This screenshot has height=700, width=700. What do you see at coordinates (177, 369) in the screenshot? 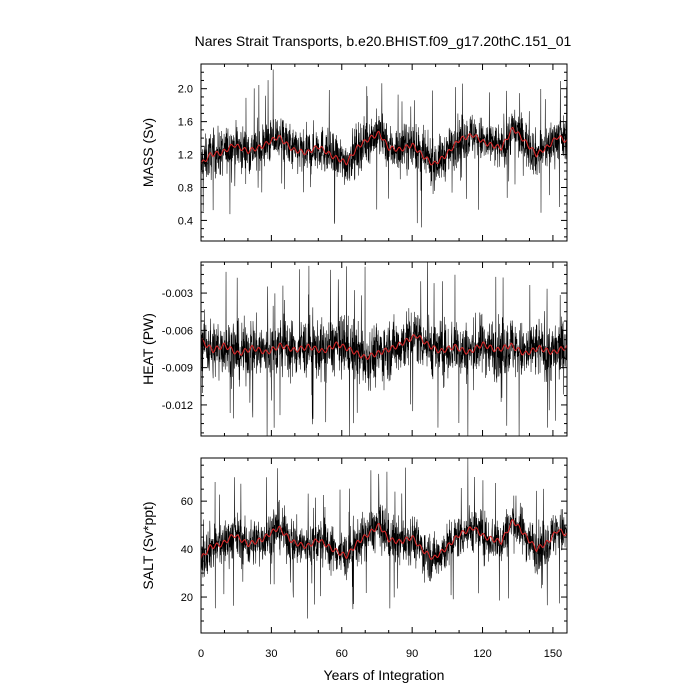
I see `y-tick-label: -0.009` at bounding box center [177, 369].